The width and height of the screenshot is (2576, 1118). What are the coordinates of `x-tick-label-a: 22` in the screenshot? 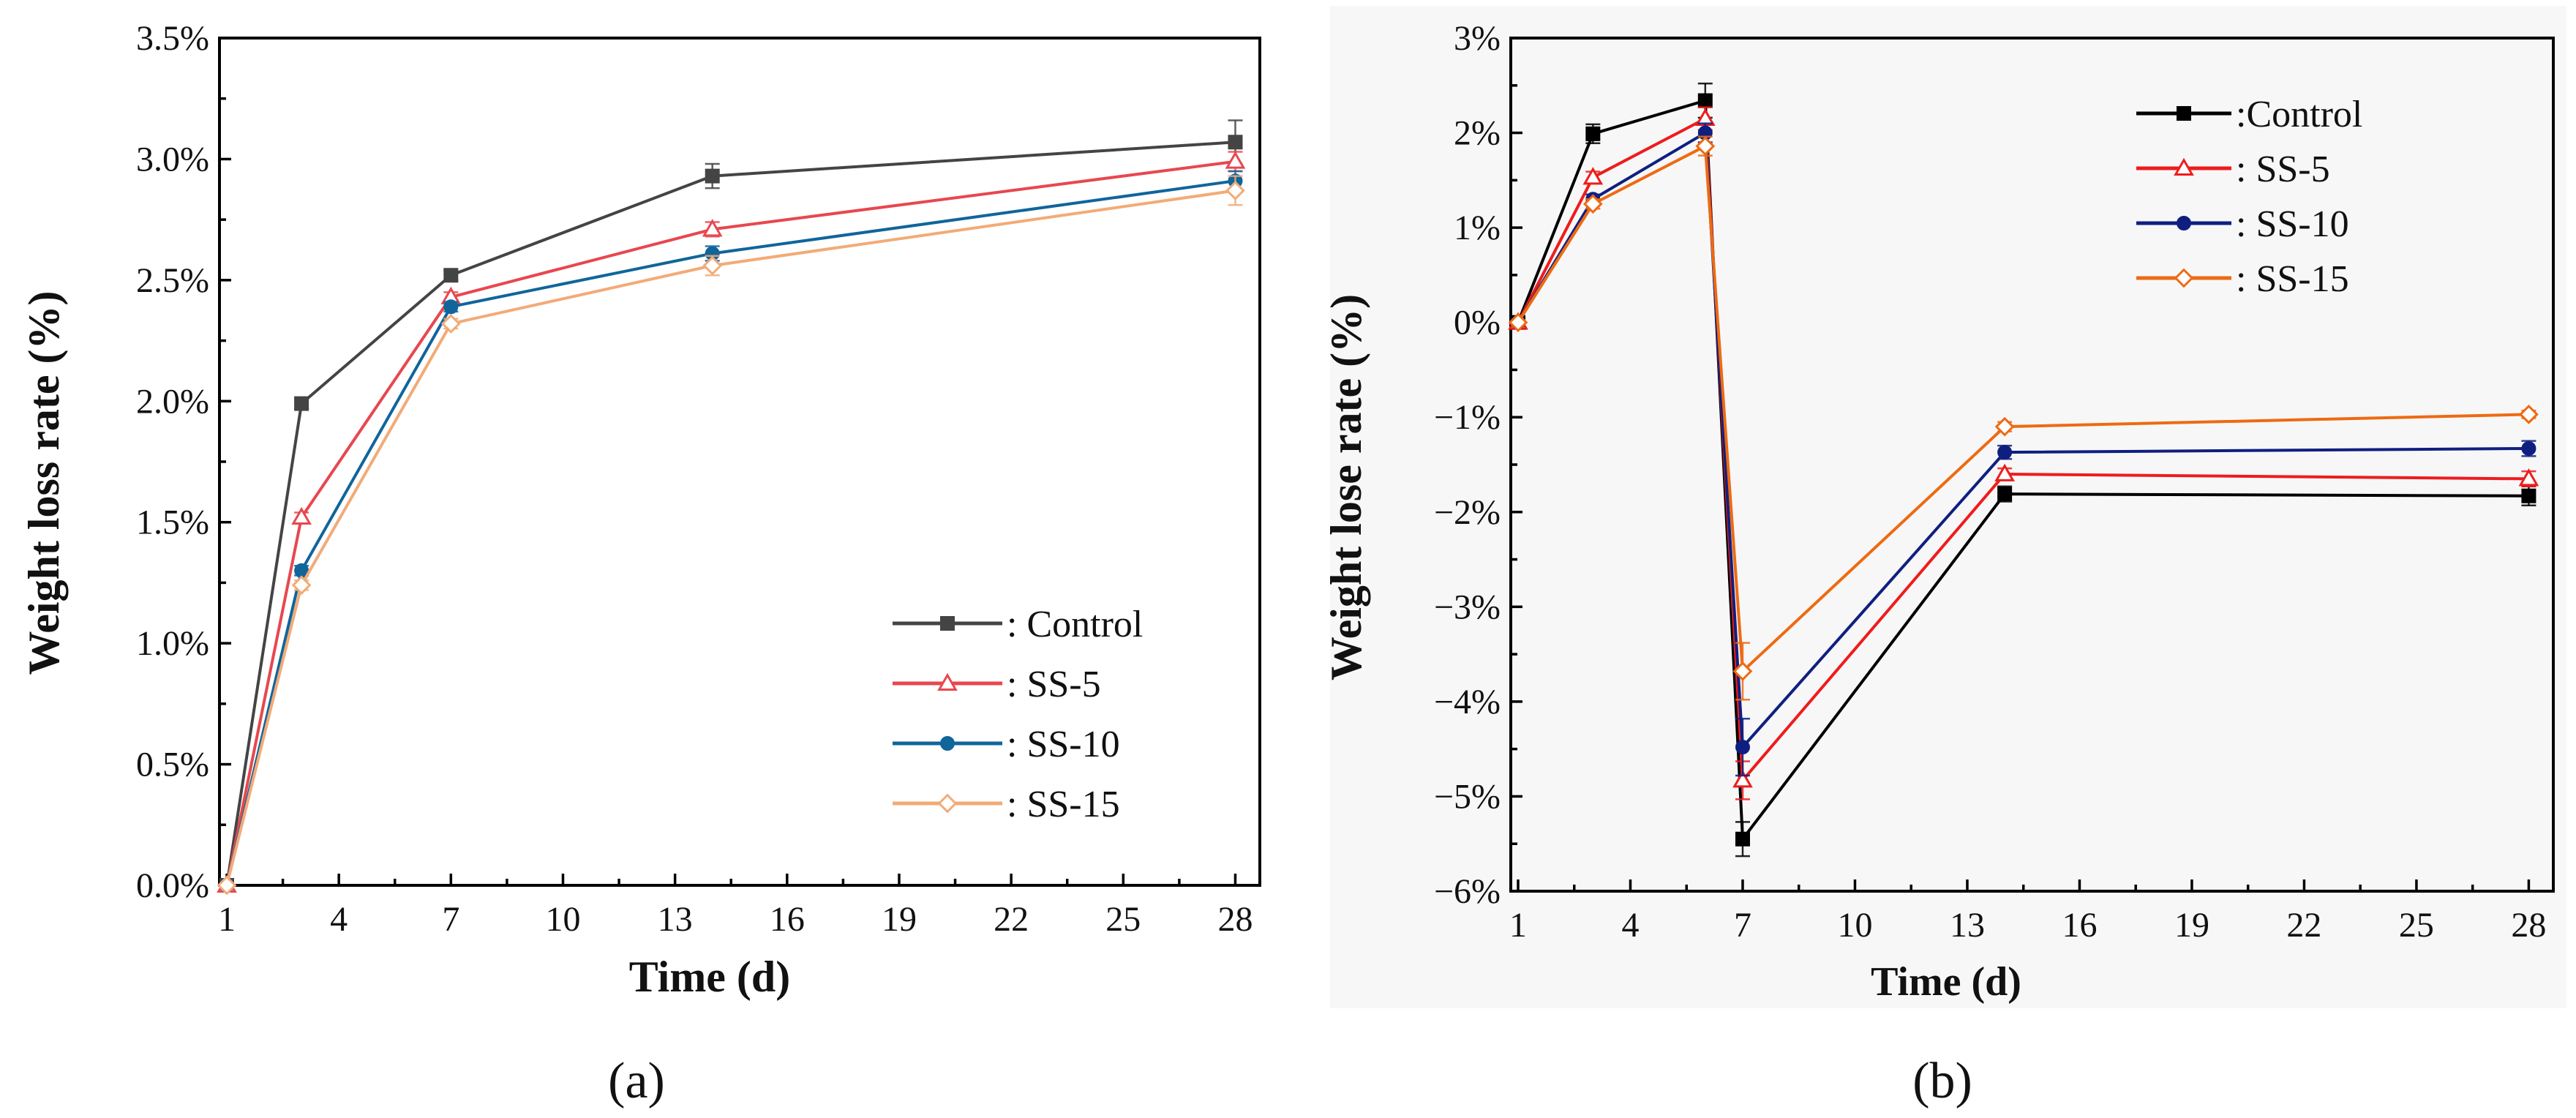 It's located at (1011, 919).